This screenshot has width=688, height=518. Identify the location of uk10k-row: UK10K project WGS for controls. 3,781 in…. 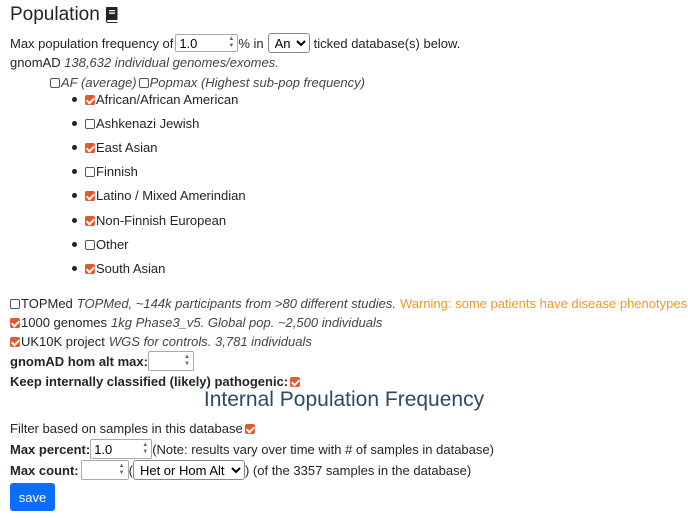
(161, 341).